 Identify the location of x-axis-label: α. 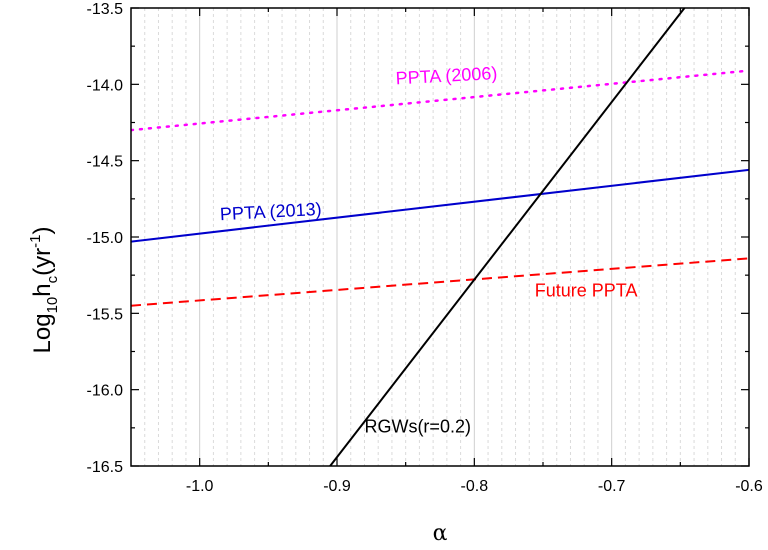
(440, 533).